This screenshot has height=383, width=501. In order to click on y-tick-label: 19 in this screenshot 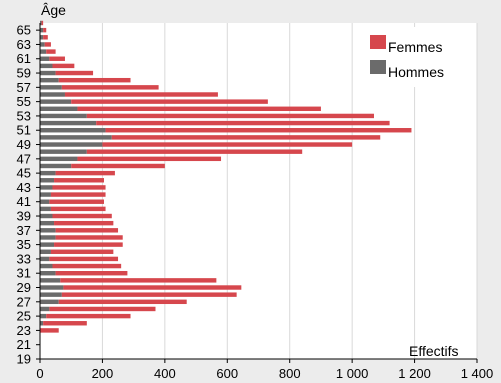, I will do `click(24, 359)`.